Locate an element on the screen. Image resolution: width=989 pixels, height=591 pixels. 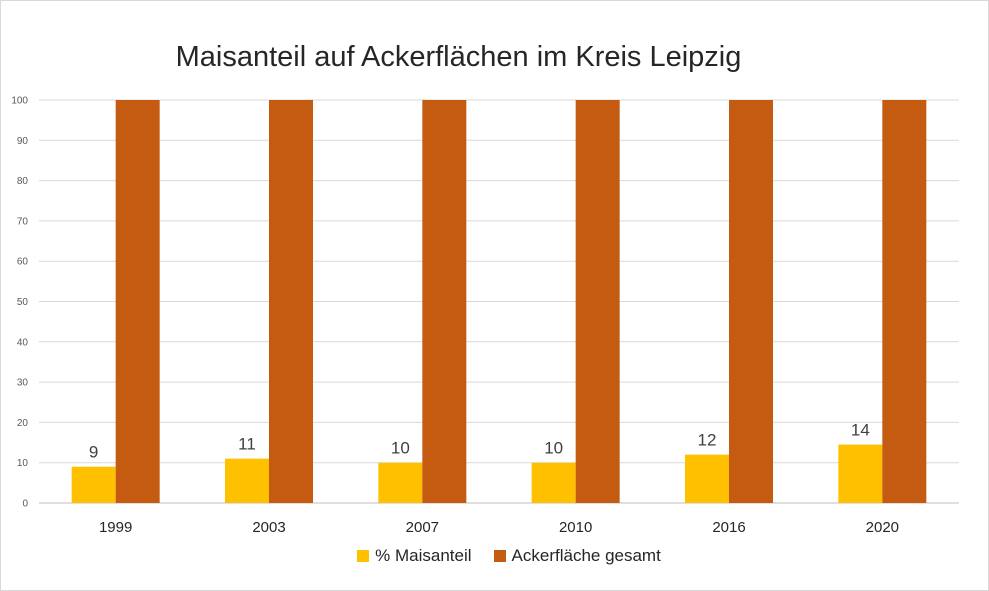
x-tick-label-2003: 2003 is located at coordinates (268, 527).